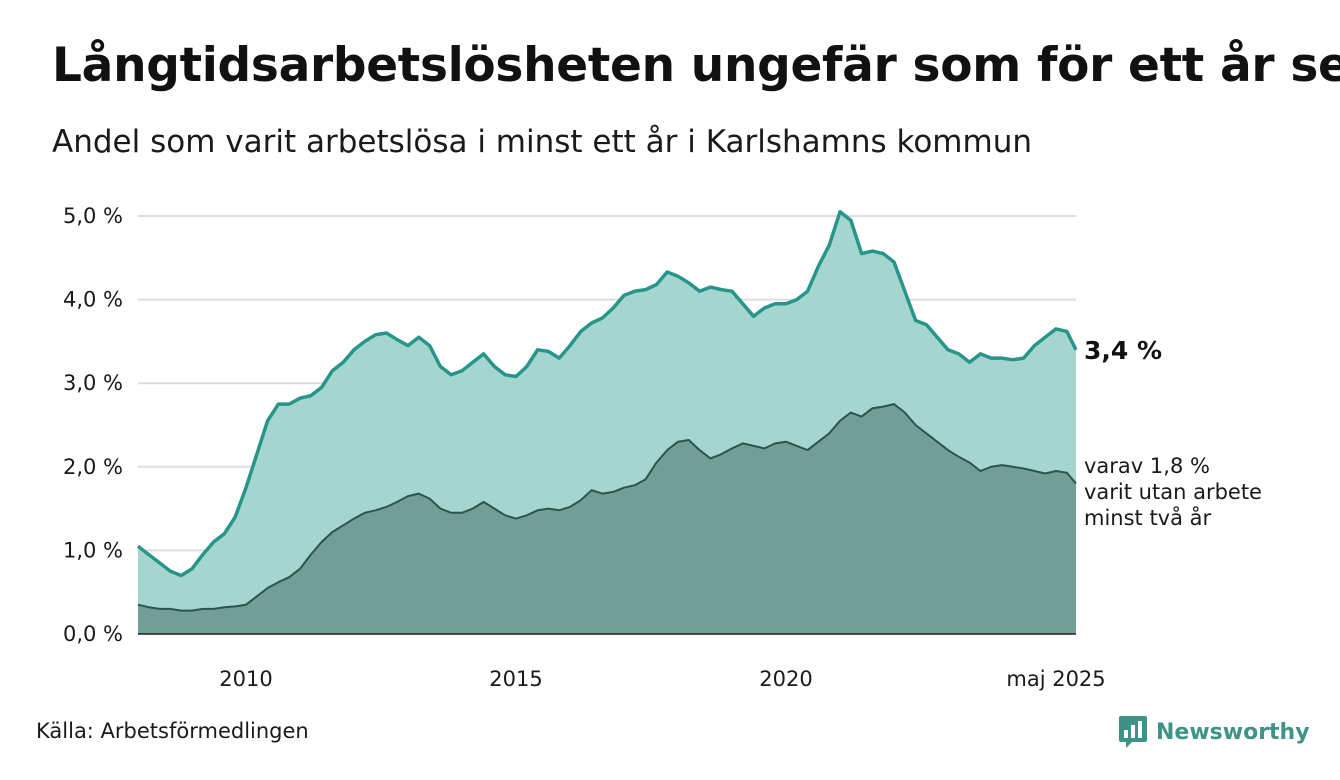  What do you see at coordinates (93, 216) in the screenshot?
I see `y-tick-label: 5,0 %` at bounding box center [93, 216].